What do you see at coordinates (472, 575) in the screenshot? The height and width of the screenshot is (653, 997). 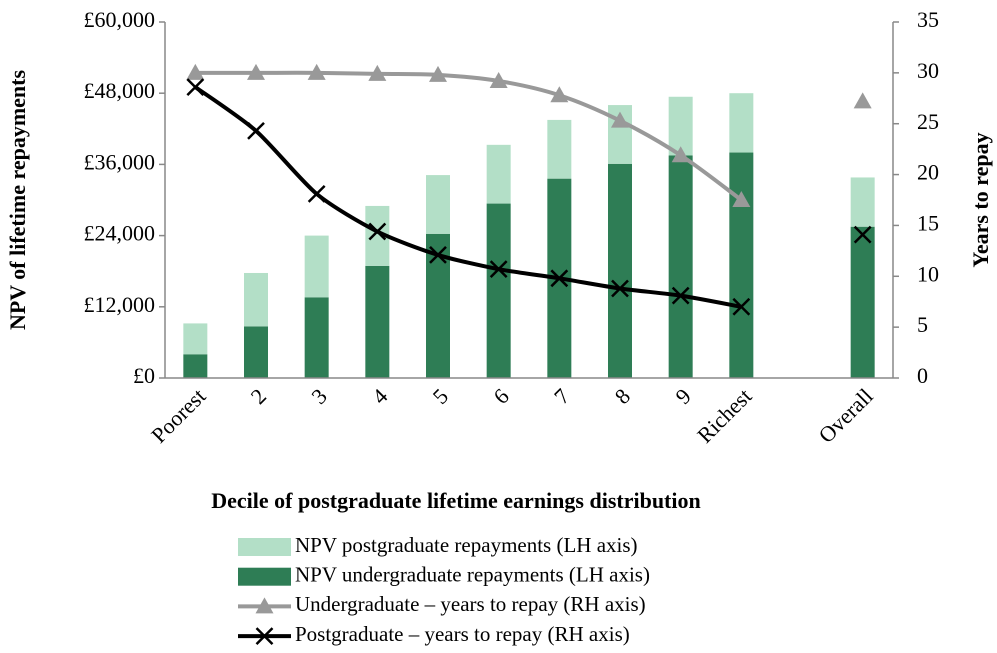 I see `legend-label: NPV undergraduate repayments (LH axis)` at bounding box center [472, 575].